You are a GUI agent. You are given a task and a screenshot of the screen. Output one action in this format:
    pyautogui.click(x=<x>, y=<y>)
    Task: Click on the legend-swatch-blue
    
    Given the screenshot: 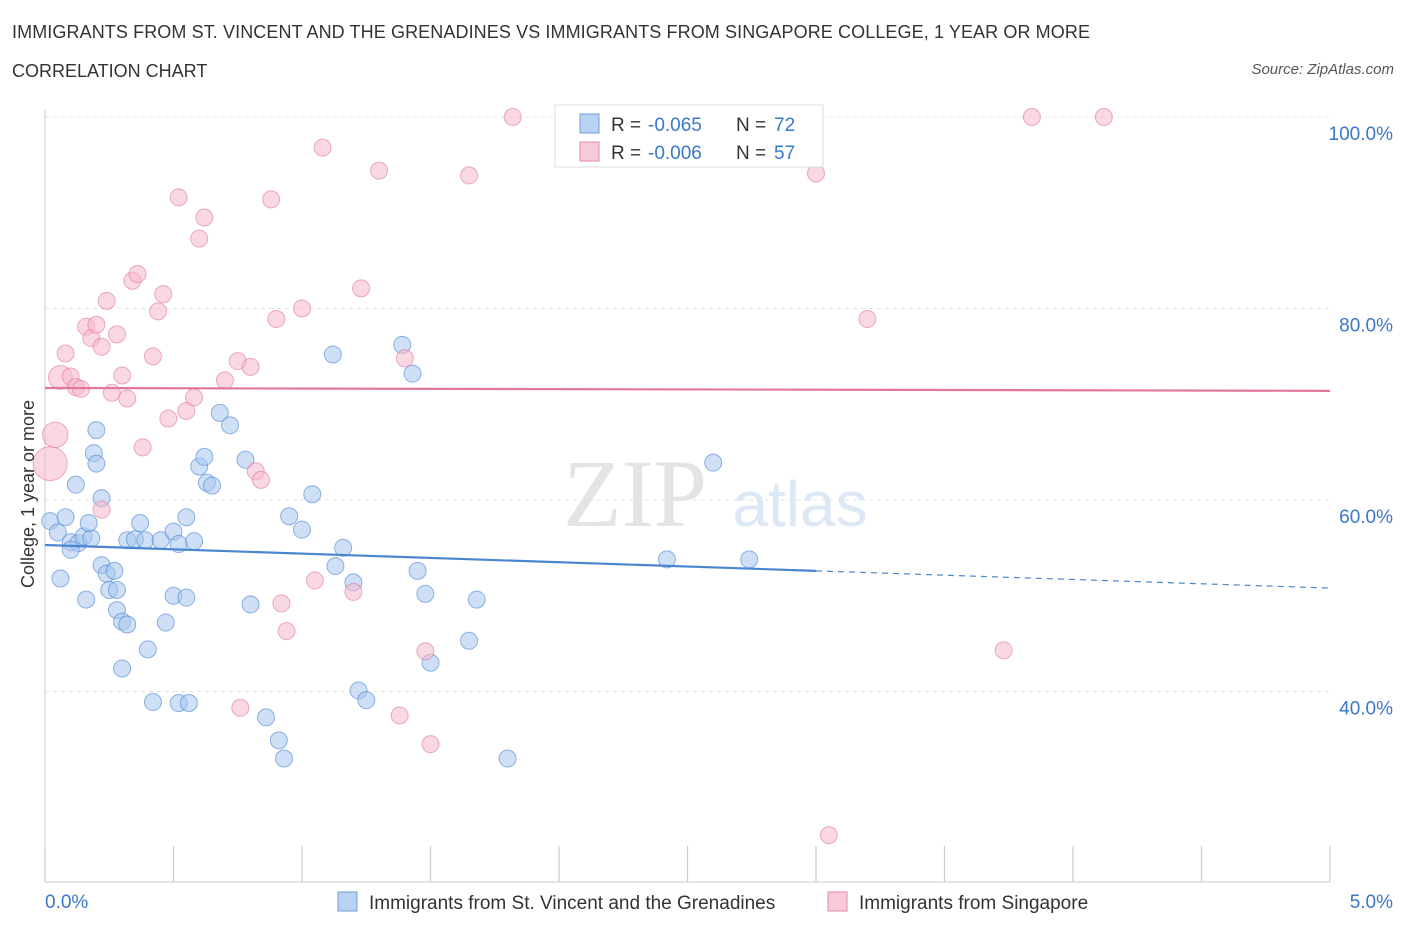 What is the action you would take?
    pyautogui.click(x=347, y=901)
    